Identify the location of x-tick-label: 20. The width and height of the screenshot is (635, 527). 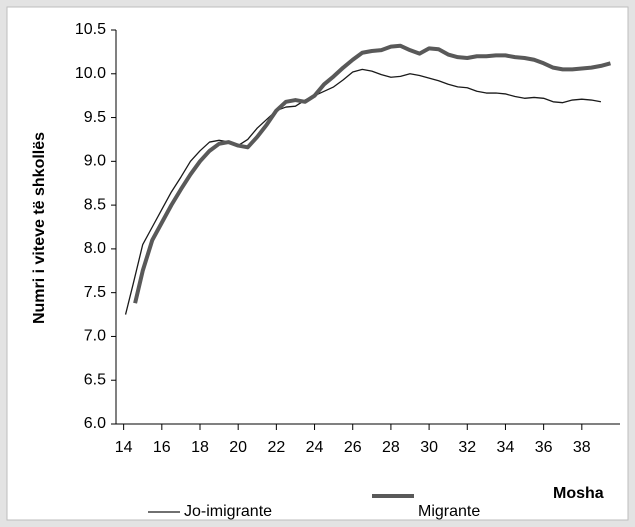
(238, 447).